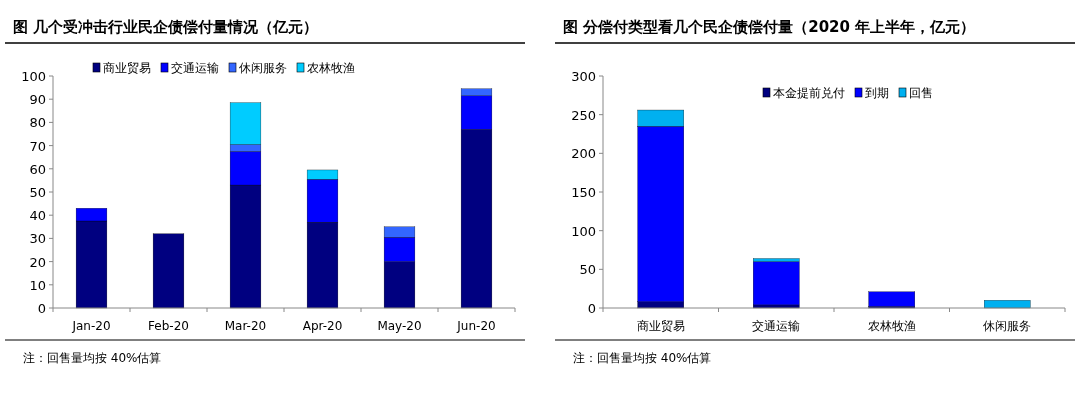 This screenshot has height=394, width=1080. I want to click on x-tick-label: 交通运输, so click(776, 326).